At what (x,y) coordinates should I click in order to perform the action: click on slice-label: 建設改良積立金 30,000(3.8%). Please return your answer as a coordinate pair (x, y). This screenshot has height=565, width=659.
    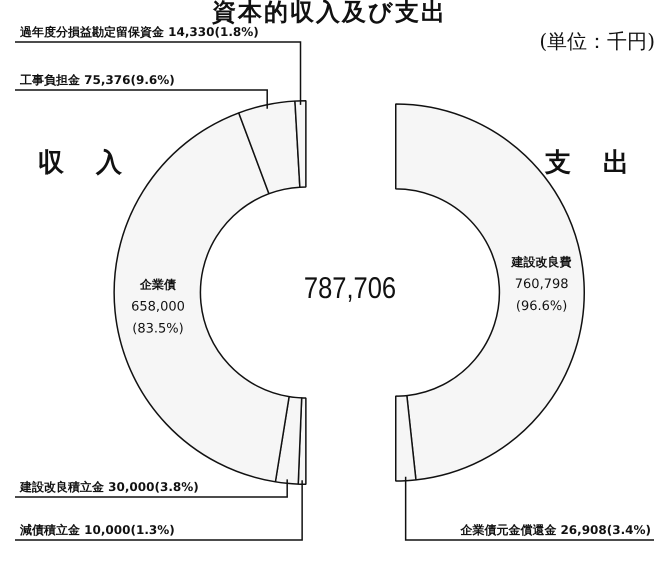
    Looking at the image, I should click on (109, 487).